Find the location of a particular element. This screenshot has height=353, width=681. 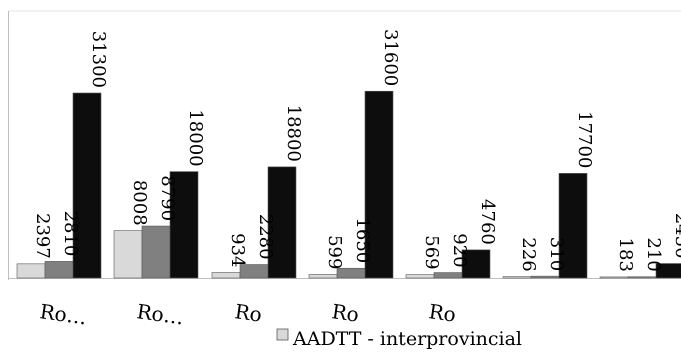

value-label-s2-c1: 2810 is located at coordinates (70, 234).